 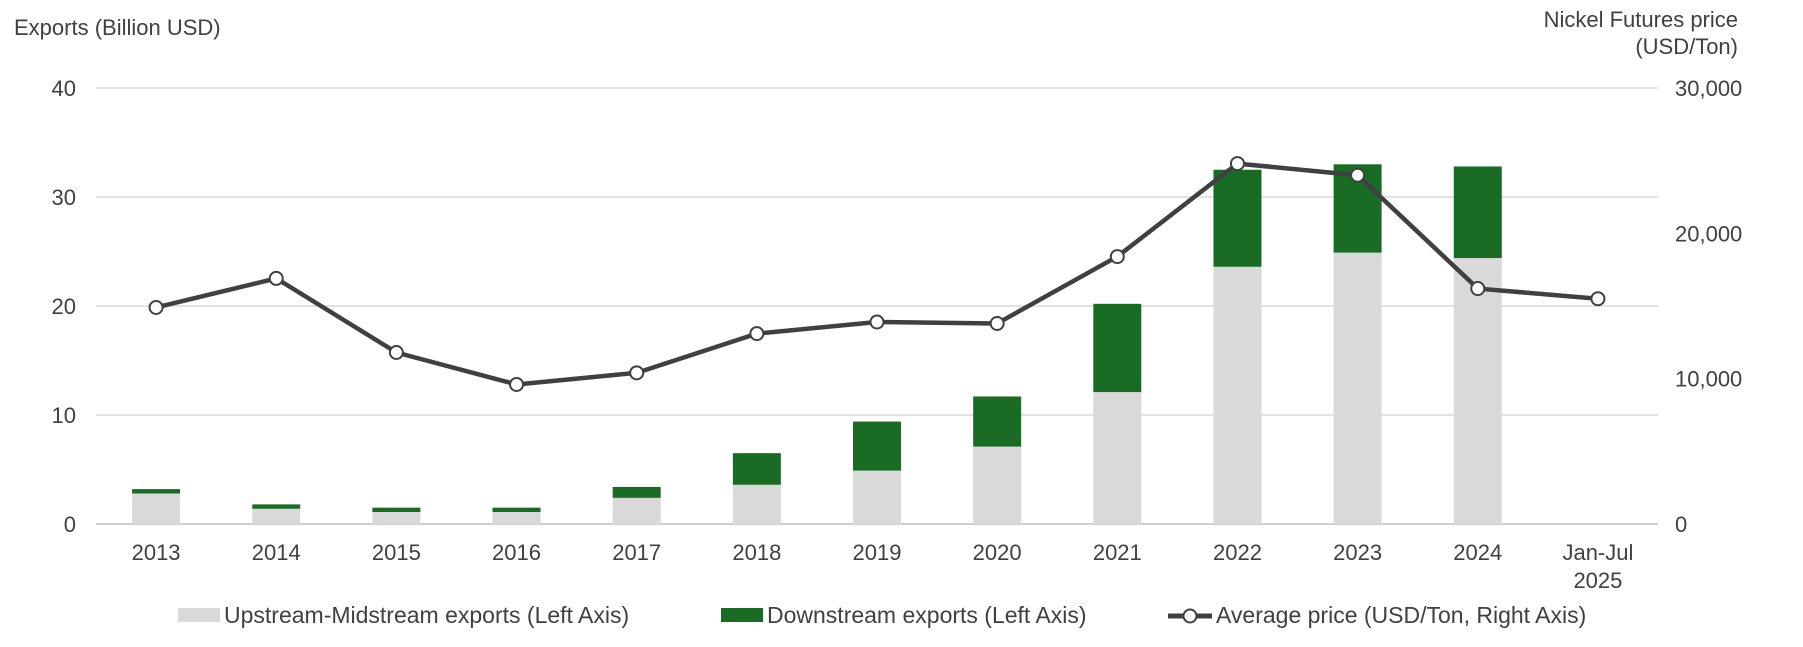 What do you see at coordinates (1401, 615) in the screenshot?
I see `legend-label-price: Average price (USD/Ton, Right Axis)` at bounding box center [1401, 615].